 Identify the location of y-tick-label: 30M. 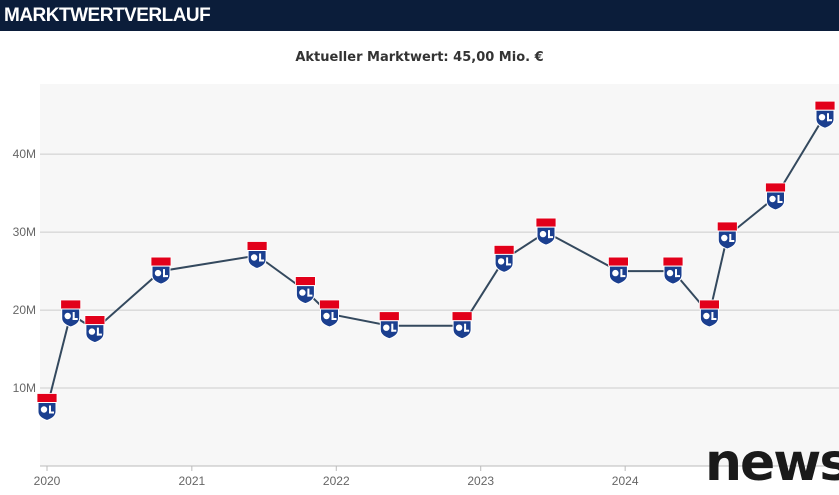
(24, 232).